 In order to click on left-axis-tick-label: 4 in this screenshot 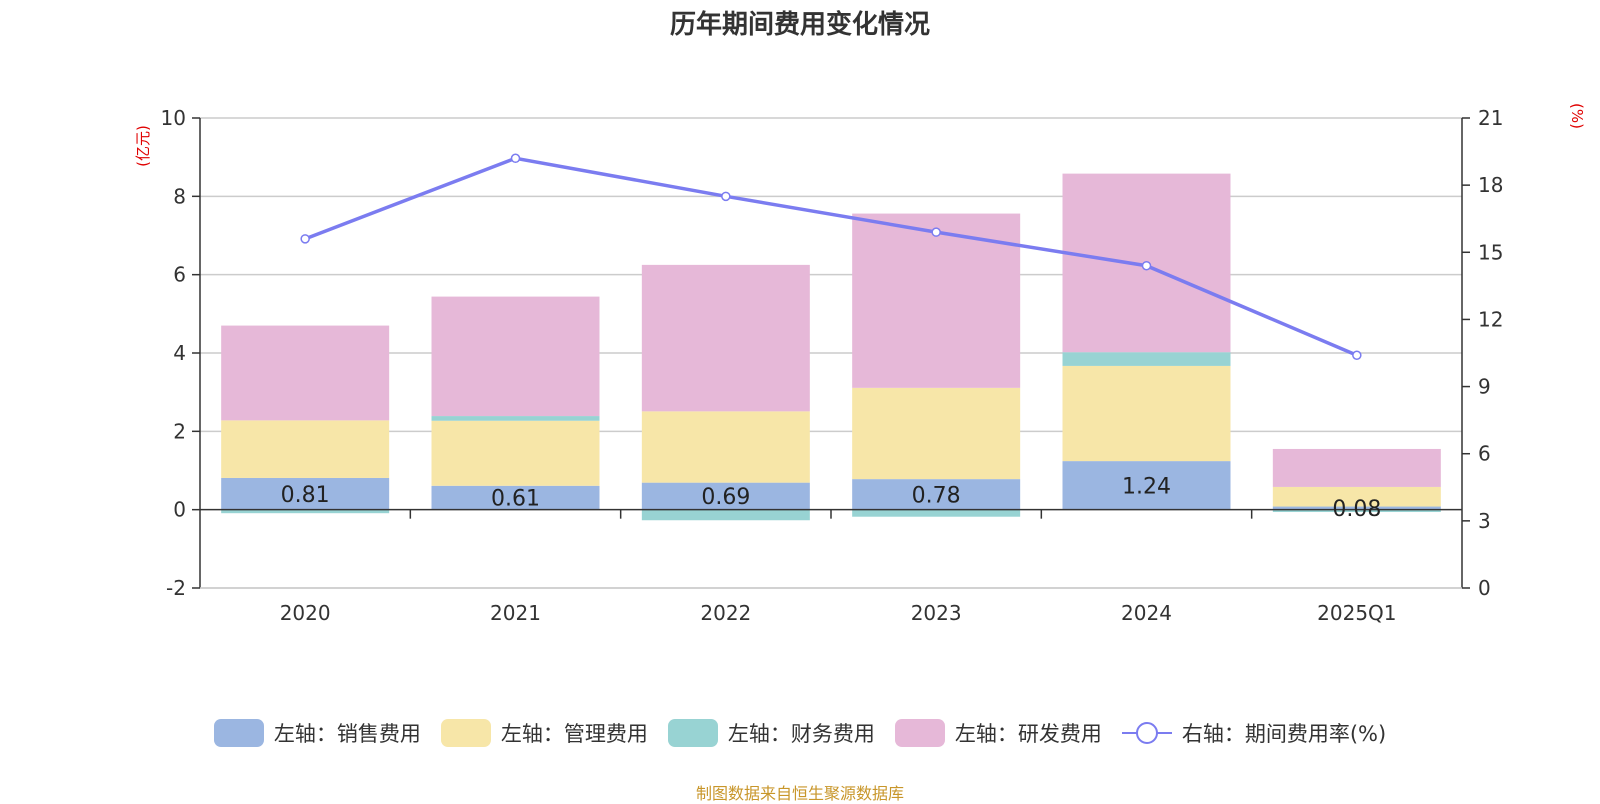, I will do `click(179, 353)`.